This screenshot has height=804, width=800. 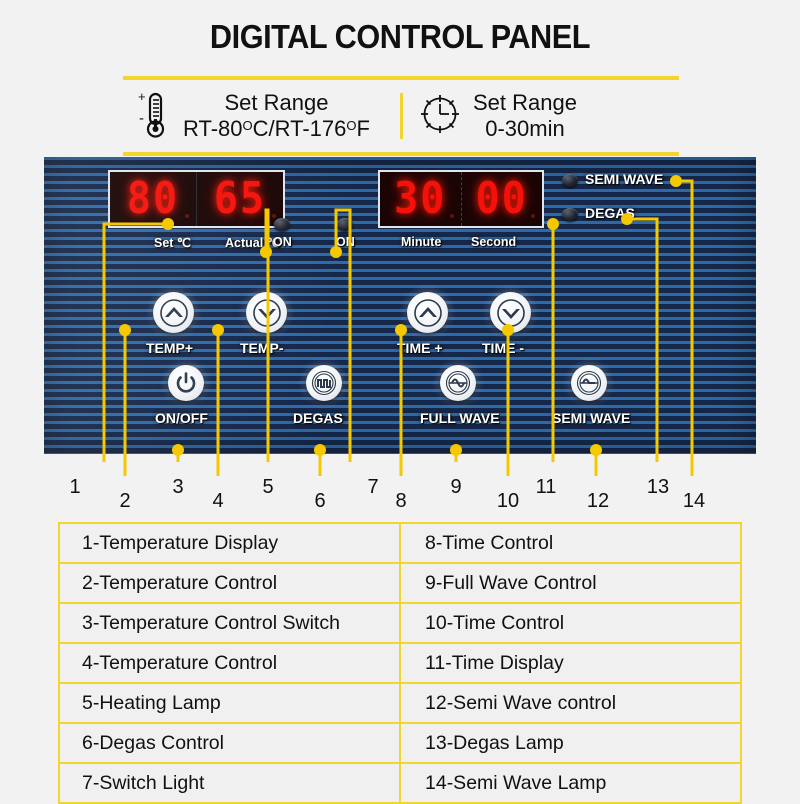 What do you see at coordinates (570, 214) in the screenshot?
I see `degas-lamp` at bounding box center [570, 214].